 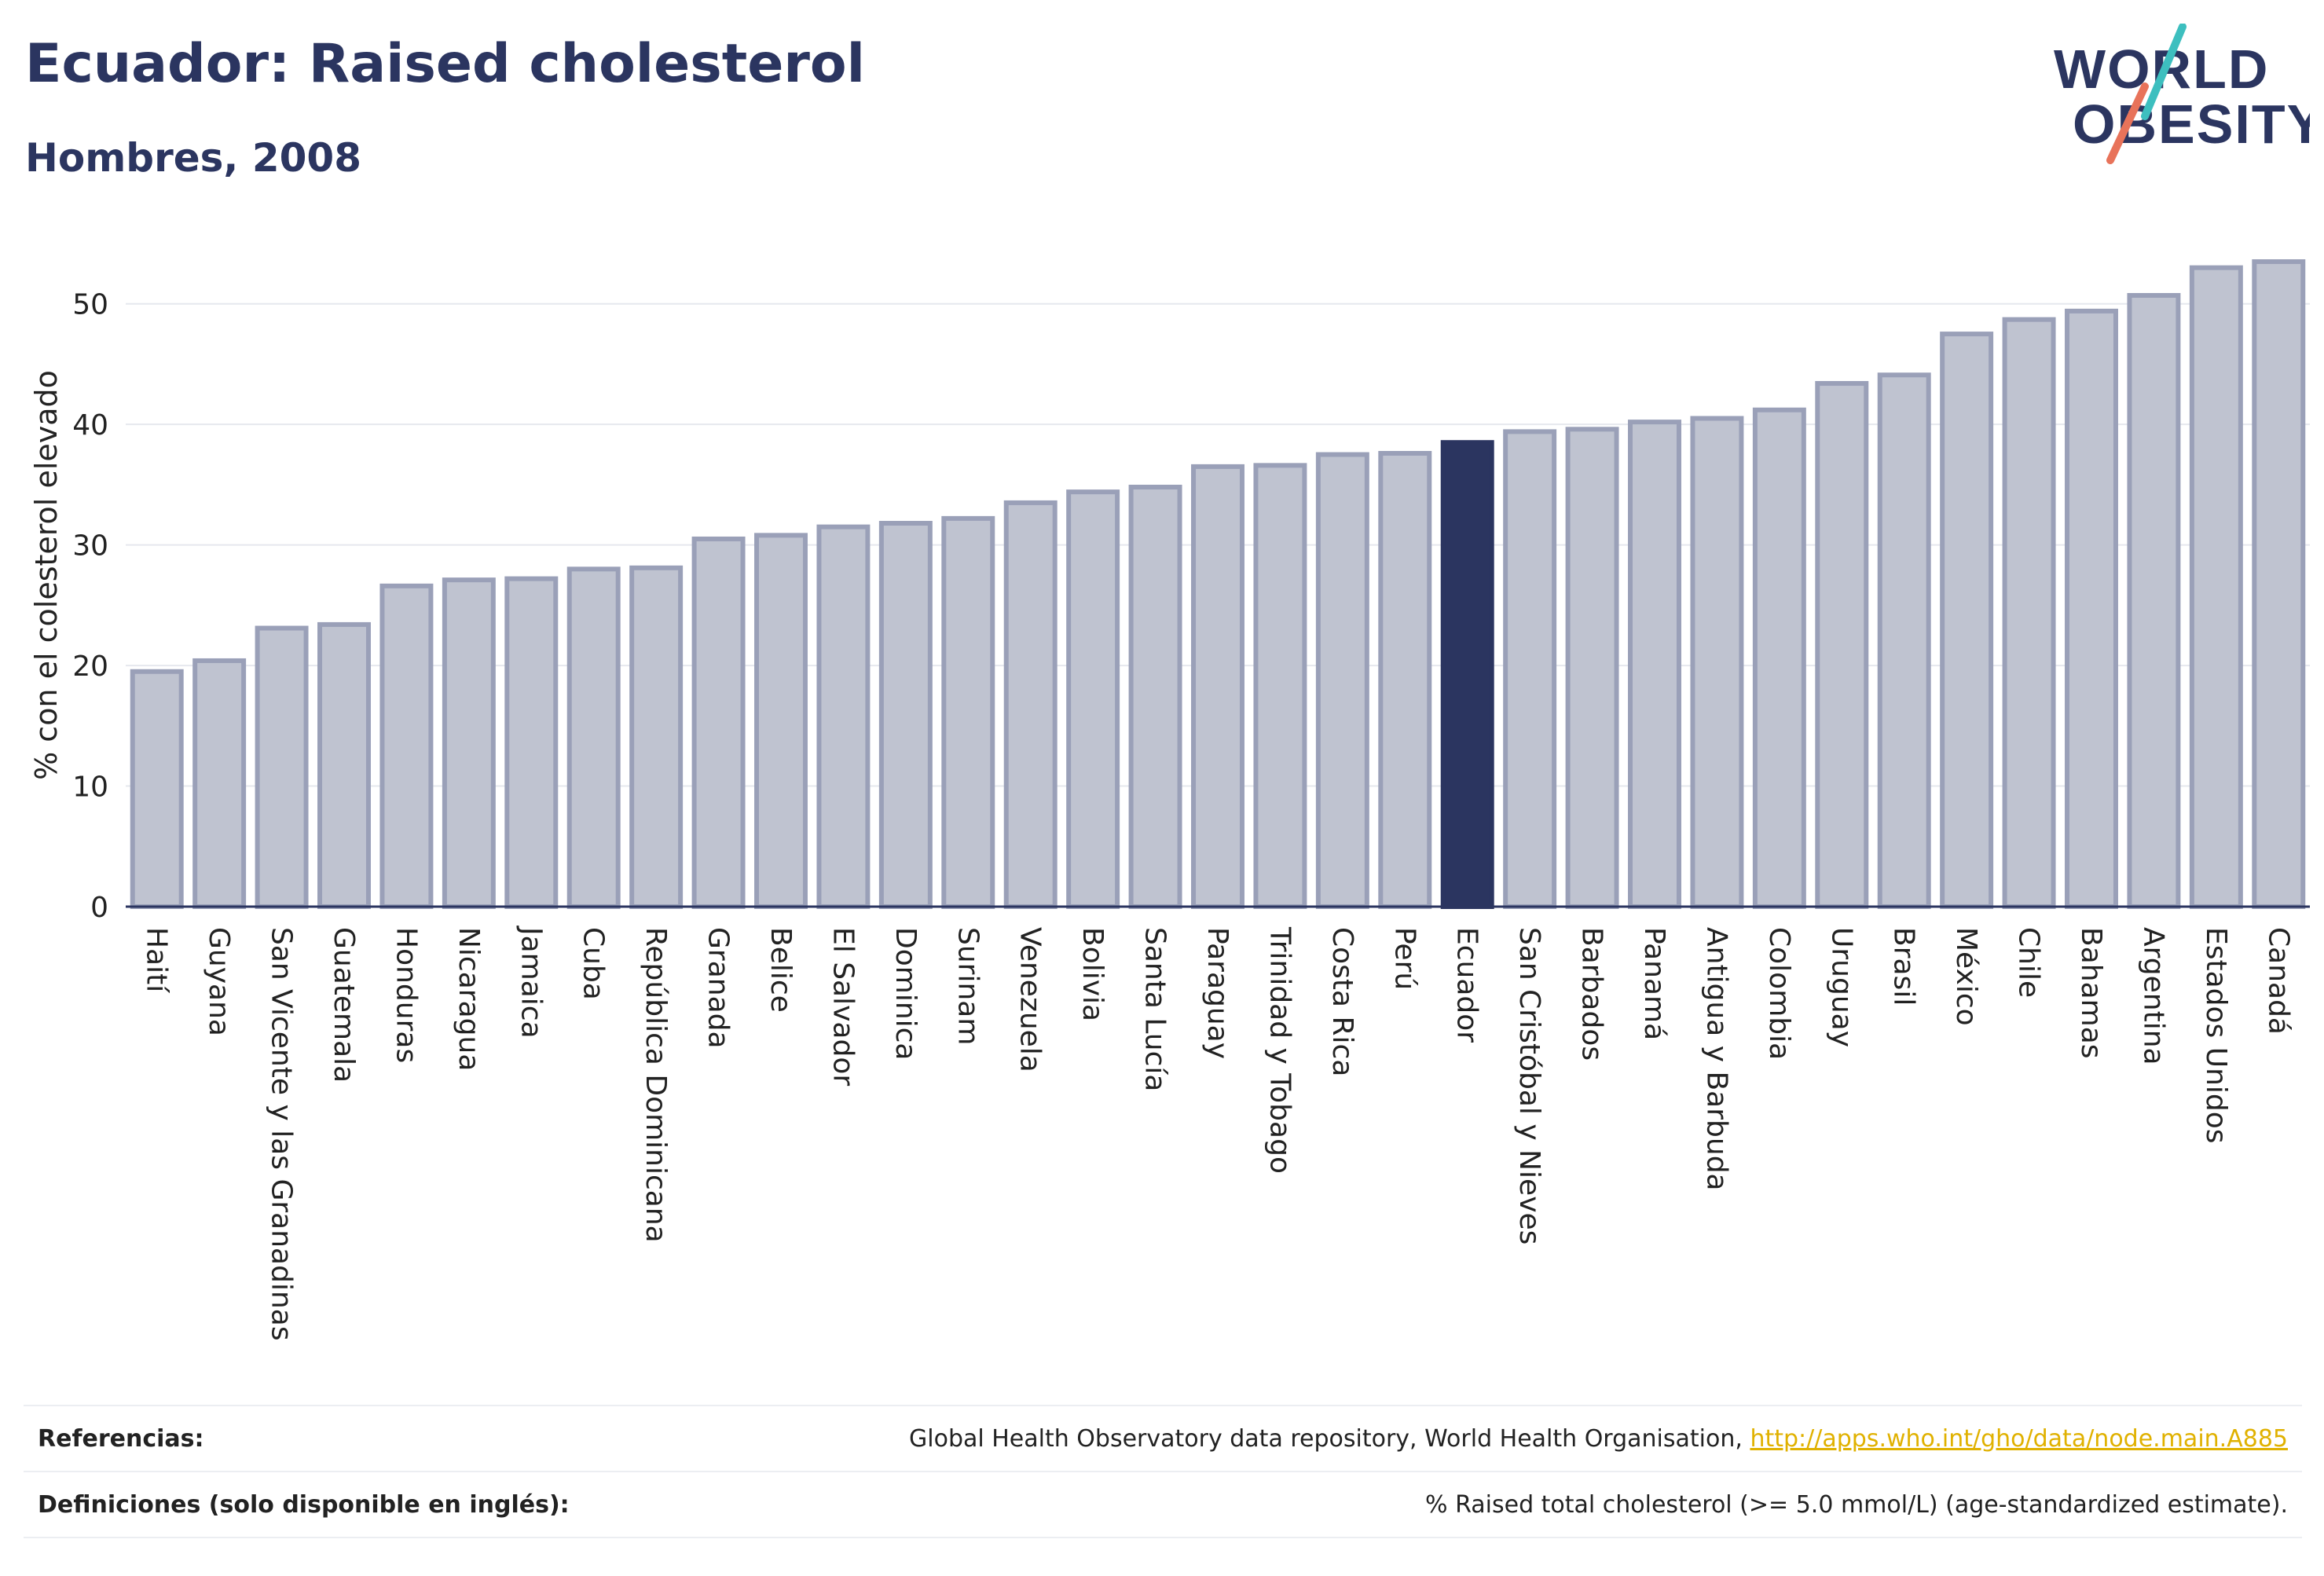 What do you see at coordinates (1592, 994) in the screenshot?
I see `x-tick-label: Barbados` at bounding box center [1592, 994].